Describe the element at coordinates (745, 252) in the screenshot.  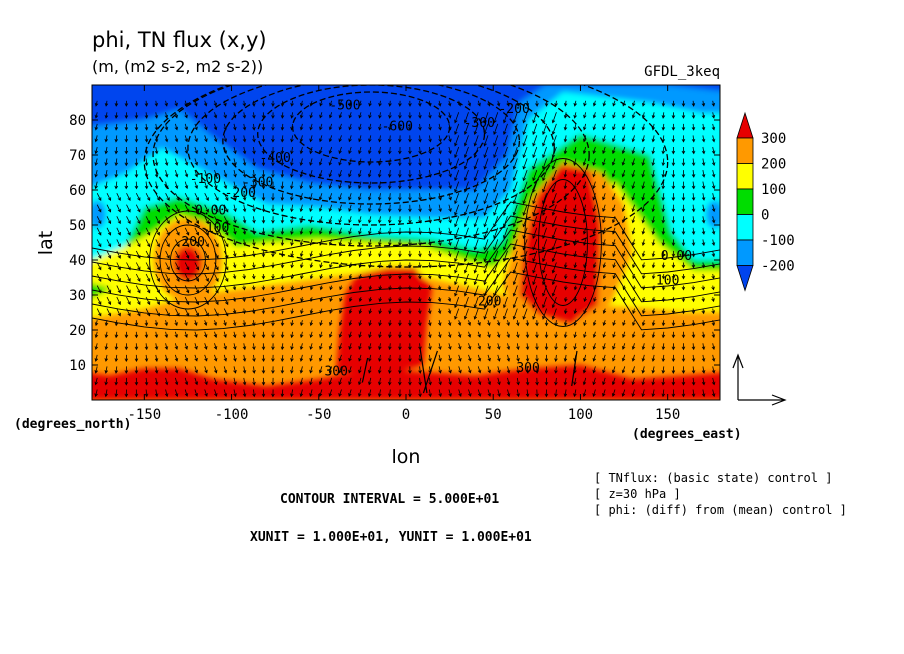
I see `colorbar-box` at that location.